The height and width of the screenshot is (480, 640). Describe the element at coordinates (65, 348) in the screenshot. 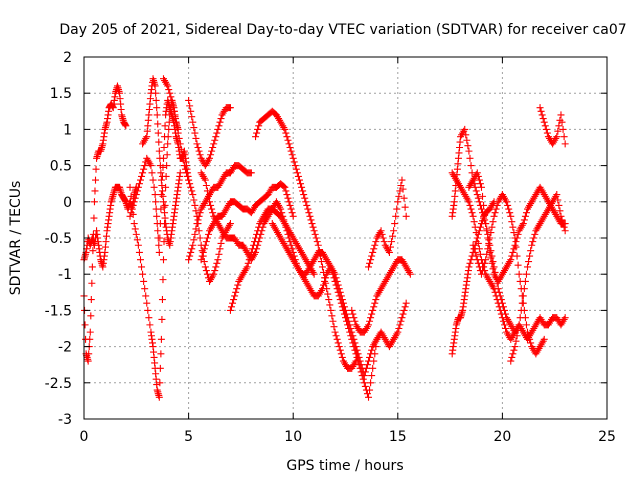

I see `y-tick-label: -2` at that location.